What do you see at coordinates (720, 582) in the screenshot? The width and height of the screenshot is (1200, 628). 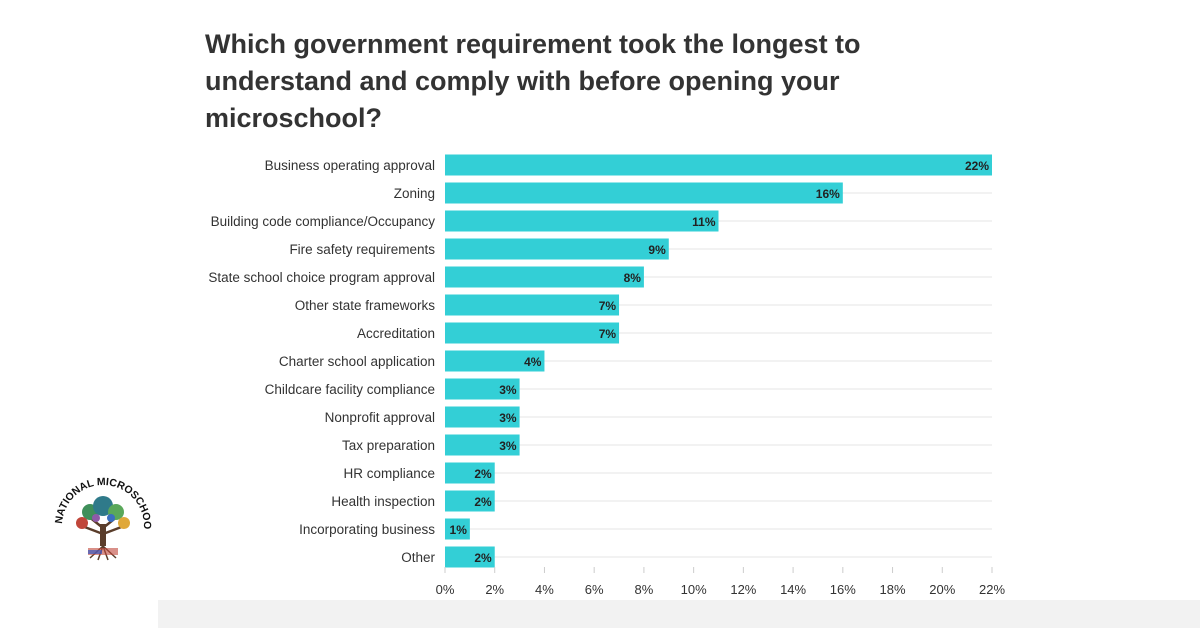 I see `x-axis-ticks: 0% 2% 4% 6% 8% 10% 12% 14% 16% 18% 20% 22%` at bounding box center [720, 582].